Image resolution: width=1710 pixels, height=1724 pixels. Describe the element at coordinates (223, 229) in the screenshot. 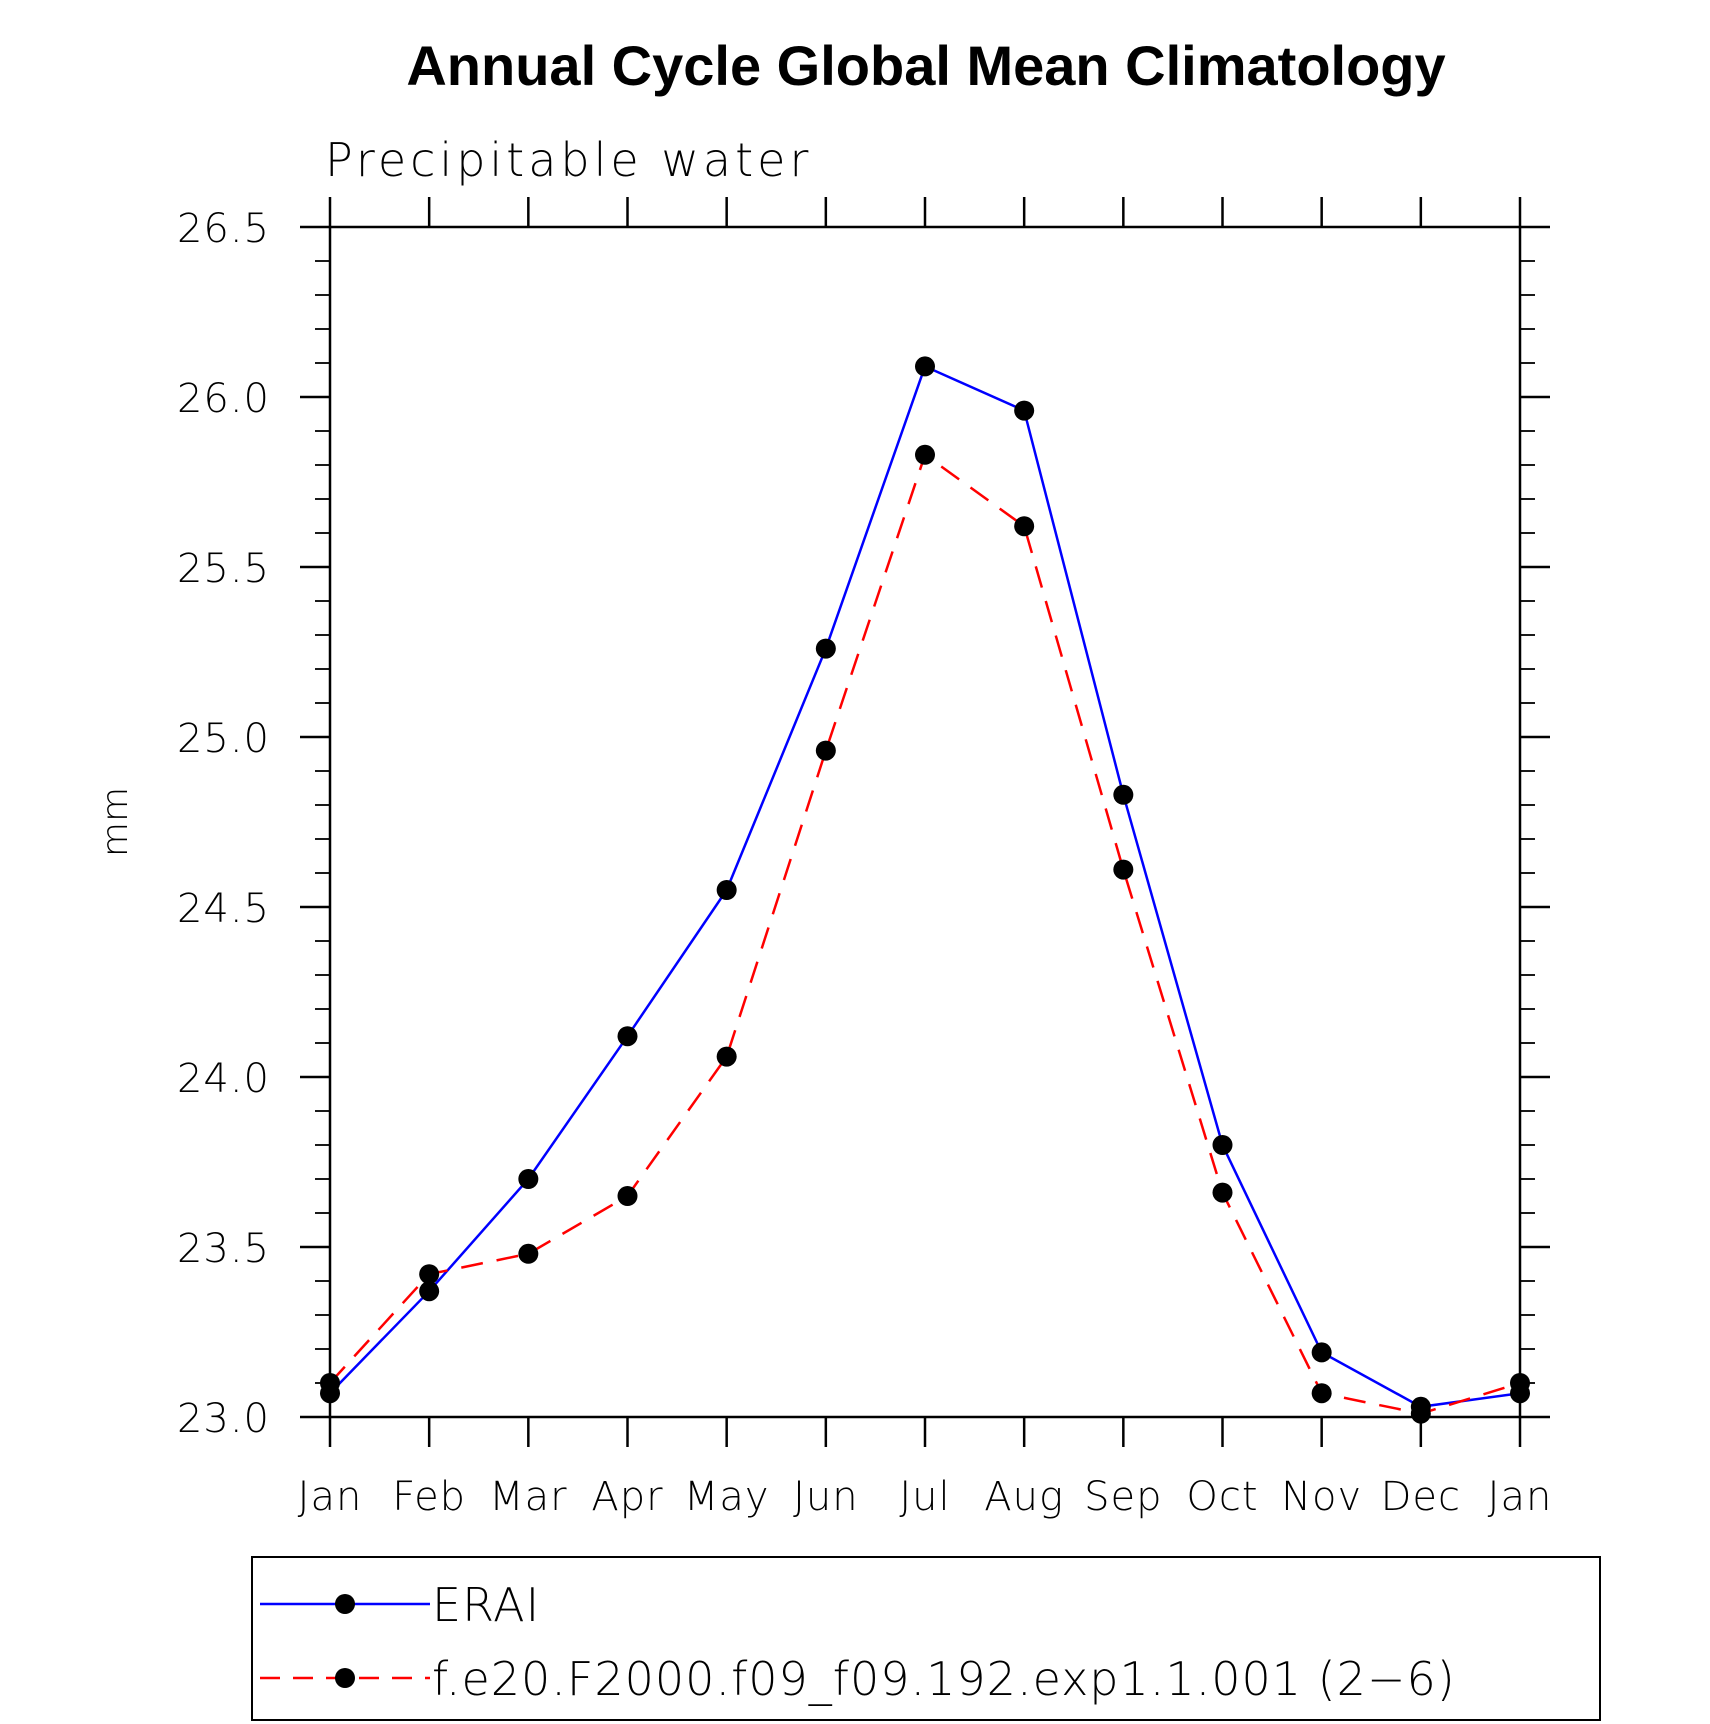

I see `y-tick-label: 26.5` at that location.